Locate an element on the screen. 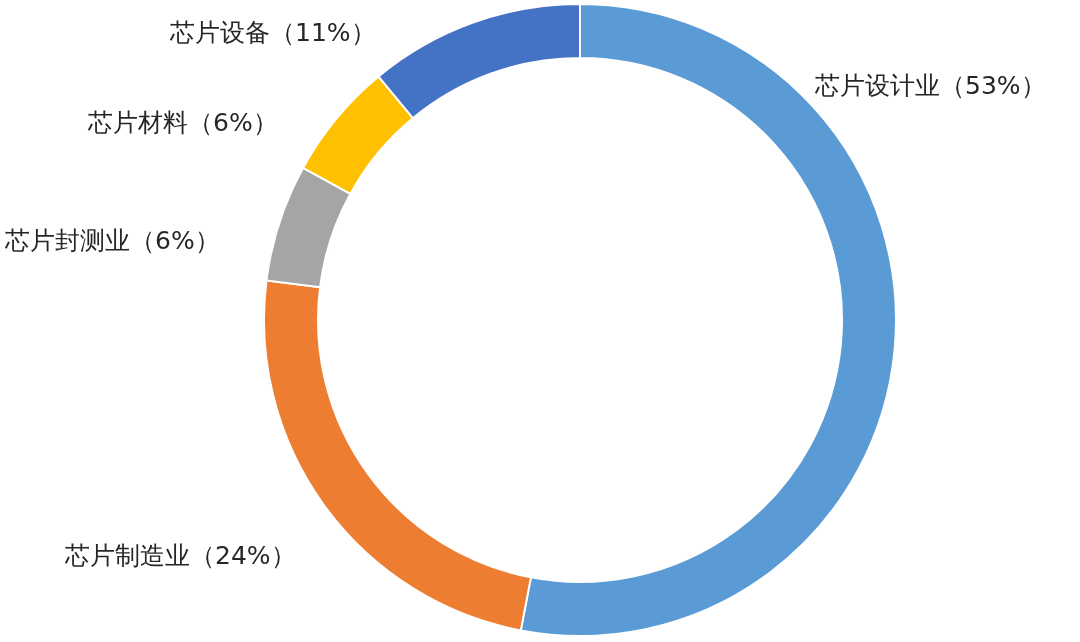  slice-label: 芯片封测业（6%） is located at coordinates (112, 240).